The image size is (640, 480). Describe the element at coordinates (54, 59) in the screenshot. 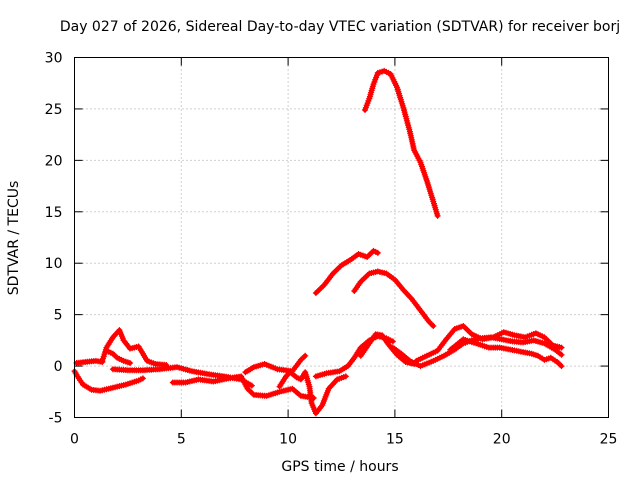

I see `y-tick-label: 30` at that location.